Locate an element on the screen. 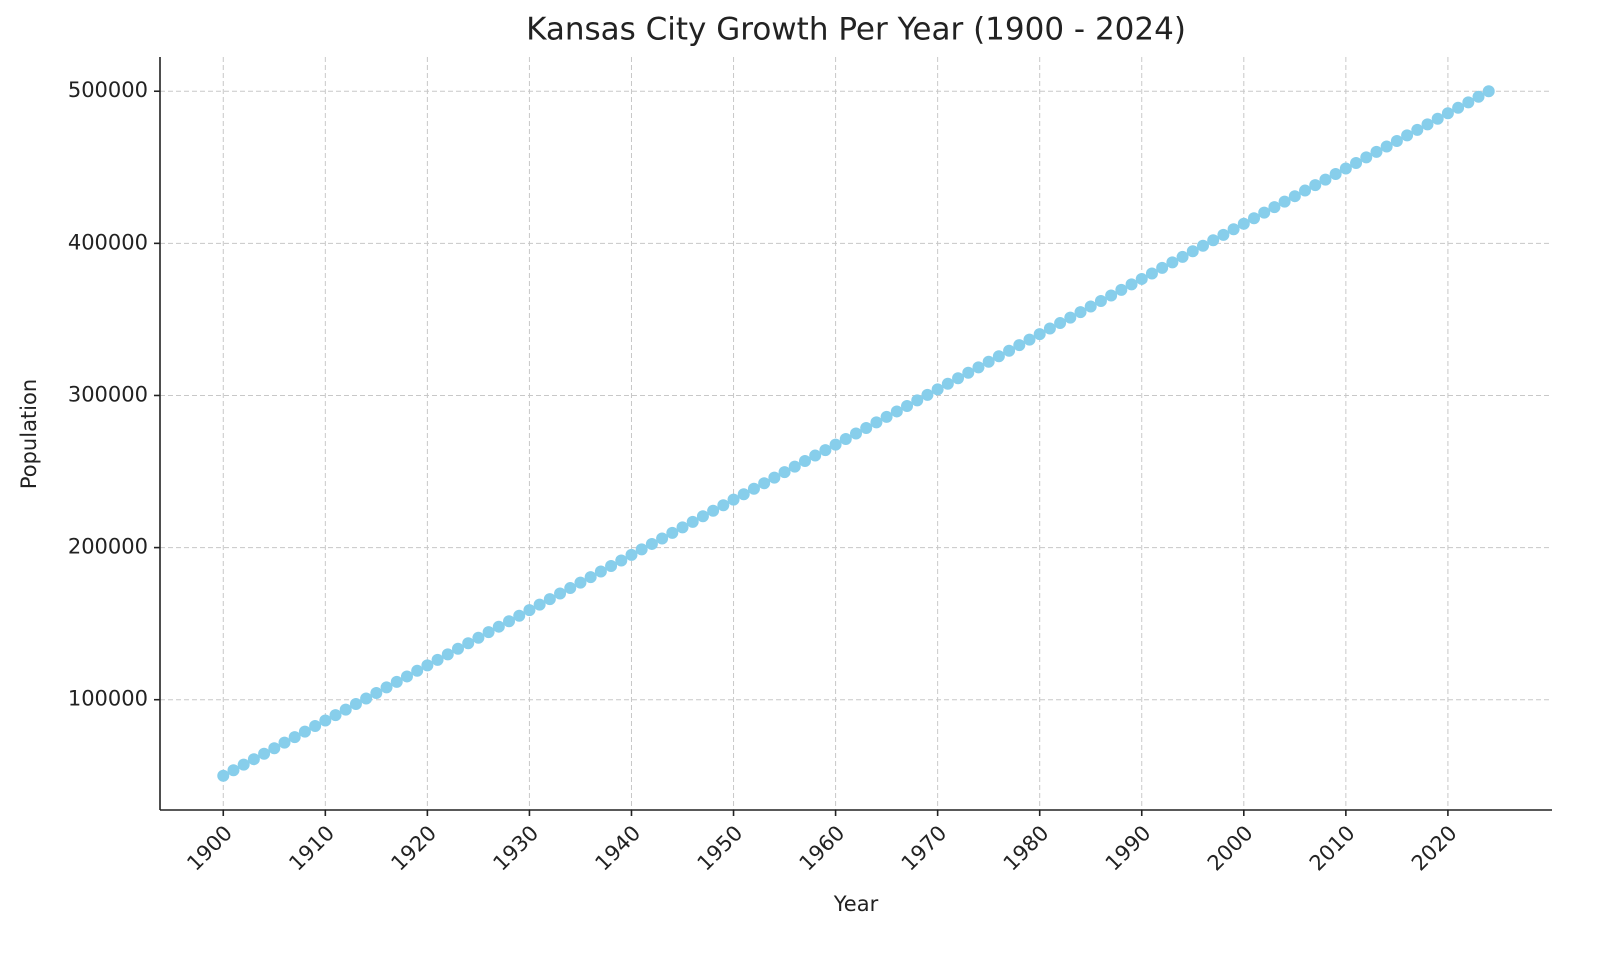 The width and height of the screenshot is (1600, 954). x-tick-label: 1970 is located at coordinates (924, 848).